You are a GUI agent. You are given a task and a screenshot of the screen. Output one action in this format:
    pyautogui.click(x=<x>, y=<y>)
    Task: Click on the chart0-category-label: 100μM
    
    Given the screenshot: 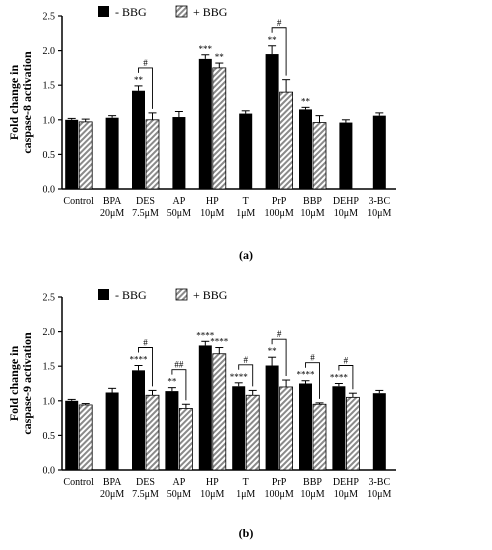 What is the action you would take?
    pyautogui.click(x=278, y=213)
    